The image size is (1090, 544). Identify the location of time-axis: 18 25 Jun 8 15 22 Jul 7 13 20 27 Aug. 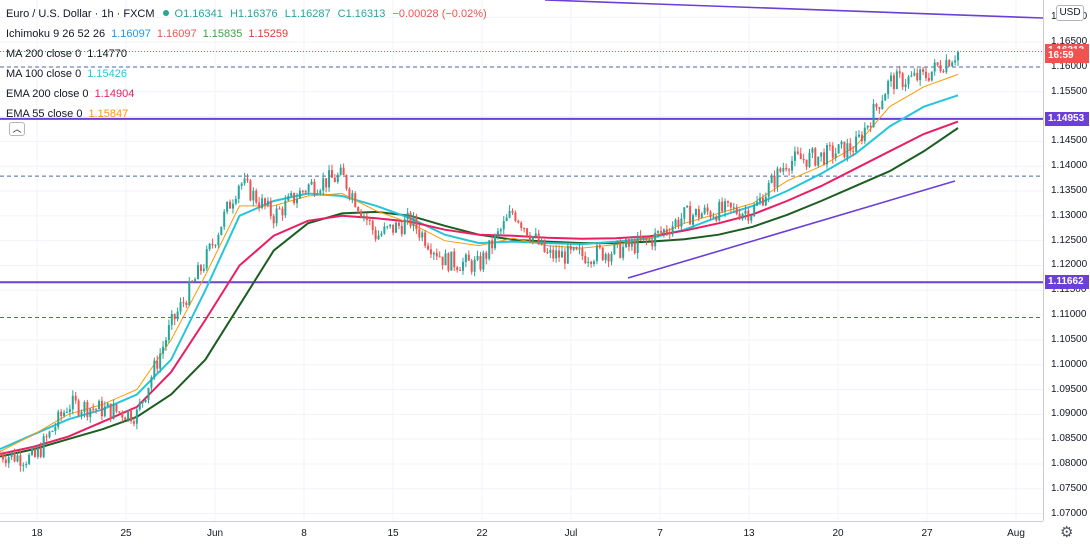
(521, 532).